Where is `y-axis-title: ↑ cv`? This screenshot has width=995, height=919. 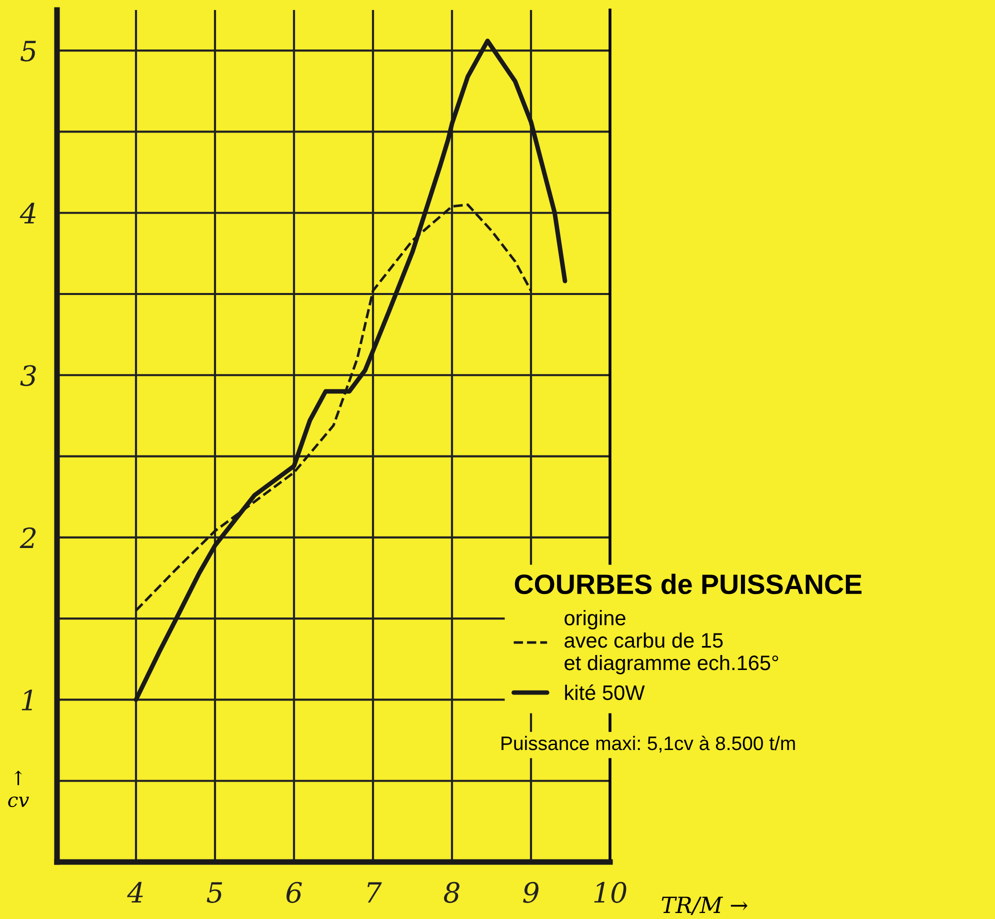
y-axis-title: ↑ cv is located at coordinates (19, 789).